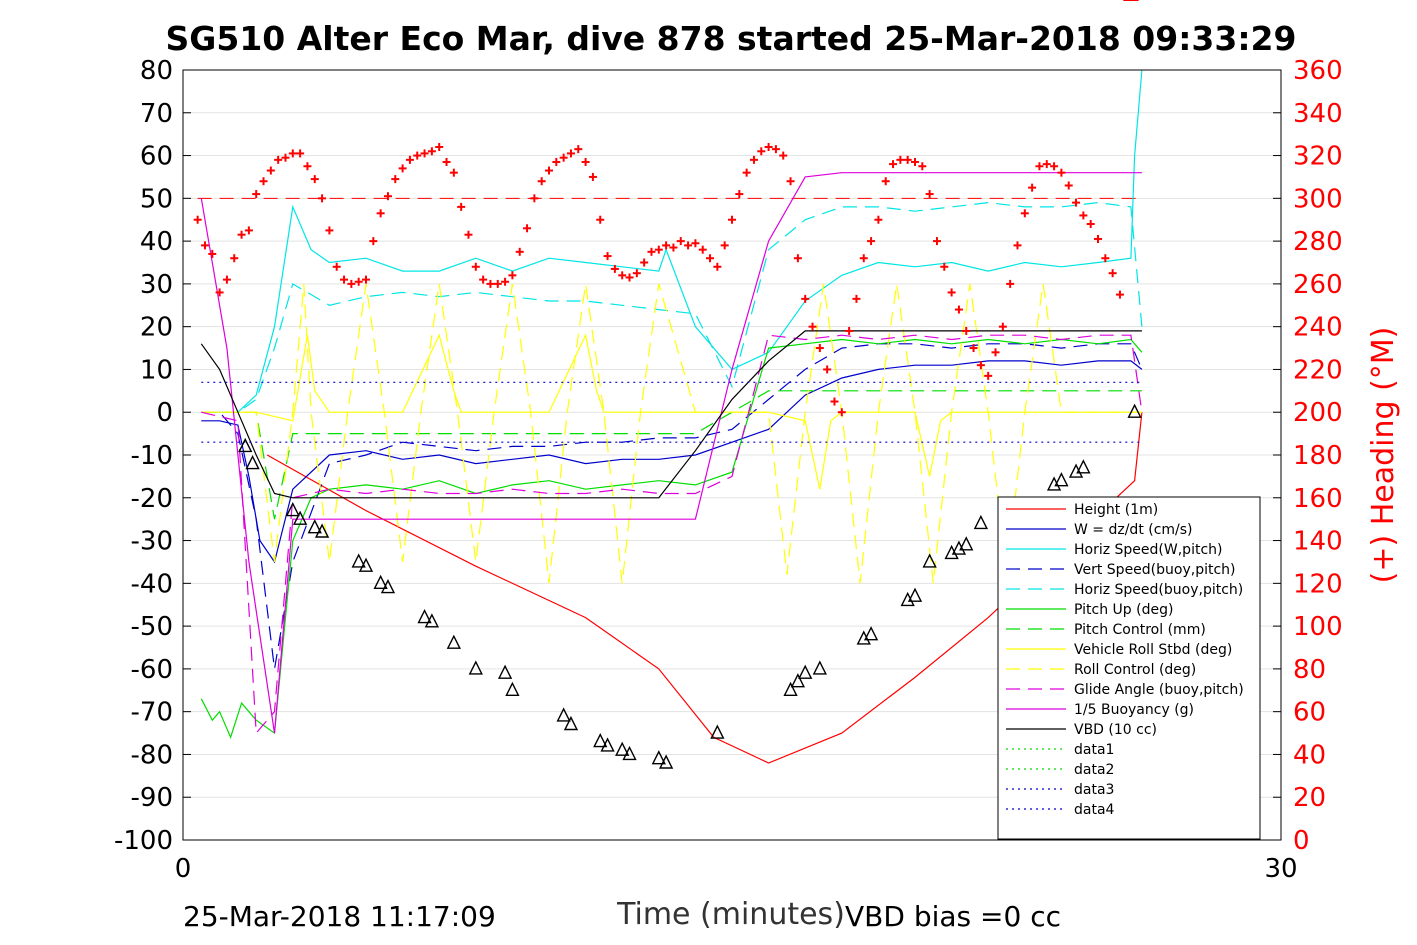  Describe the element at coordinates (156, 157) in the screenshot. I see `left-tick-label: 60` at that location.